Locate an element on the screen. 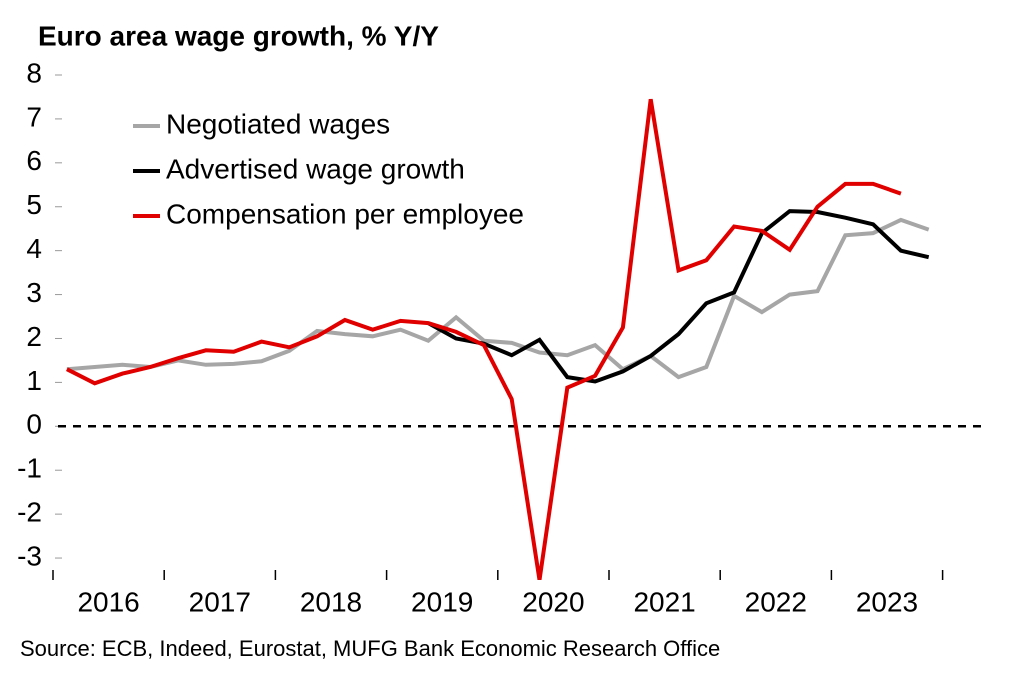 Image resolution: width=1022 pixels, height=681 pixels. x-tick-label: 2021 is located at coordinates (664, 601).